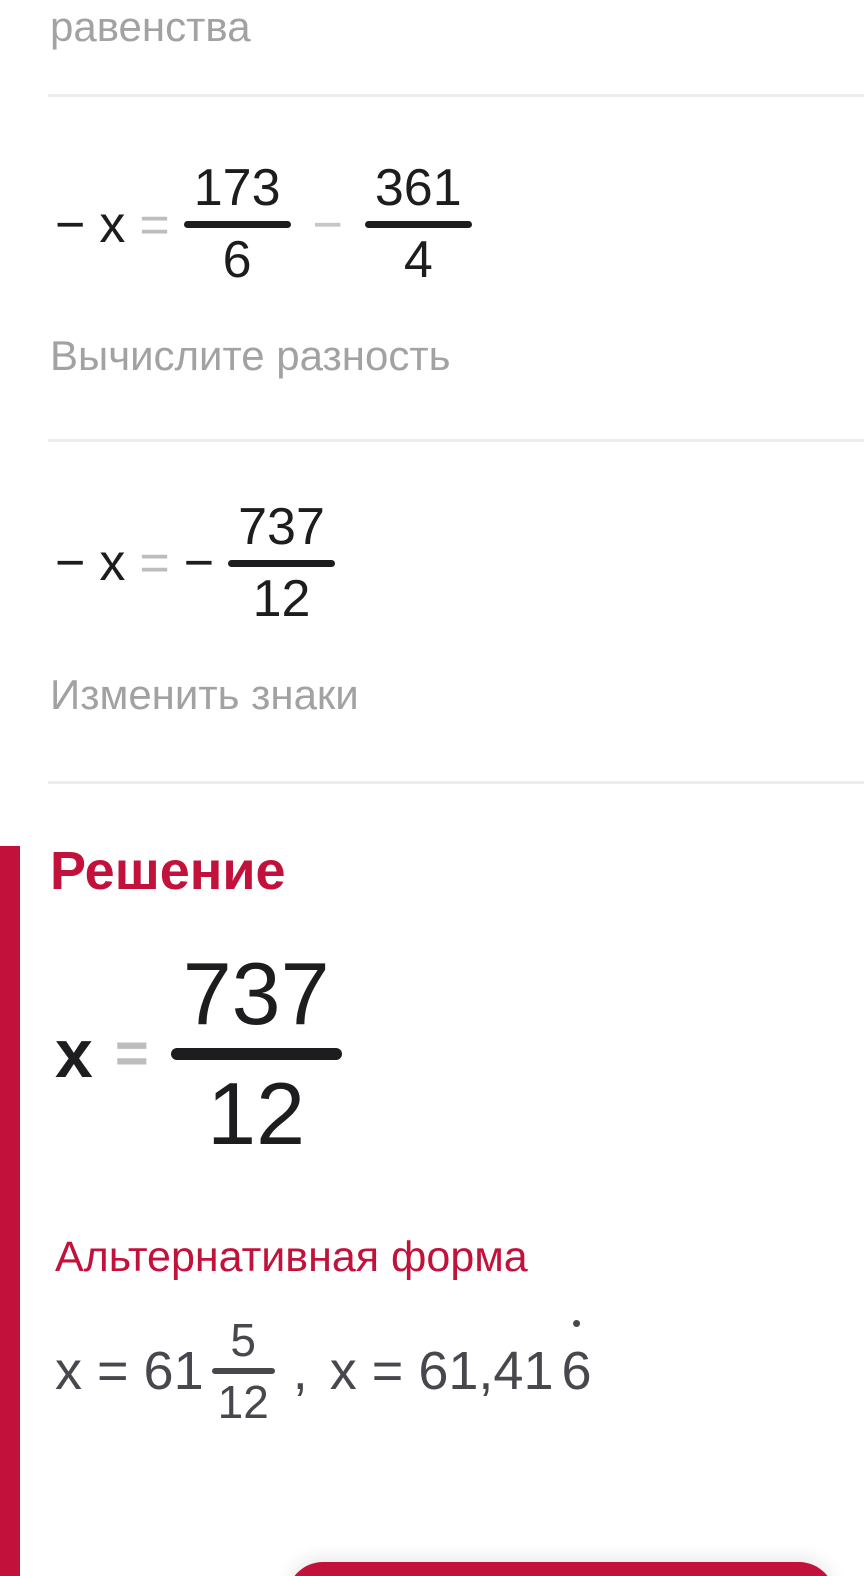 The image size is (864, 1576). I want to click on solution-equation: x = 737 12, so click(459, 1053).